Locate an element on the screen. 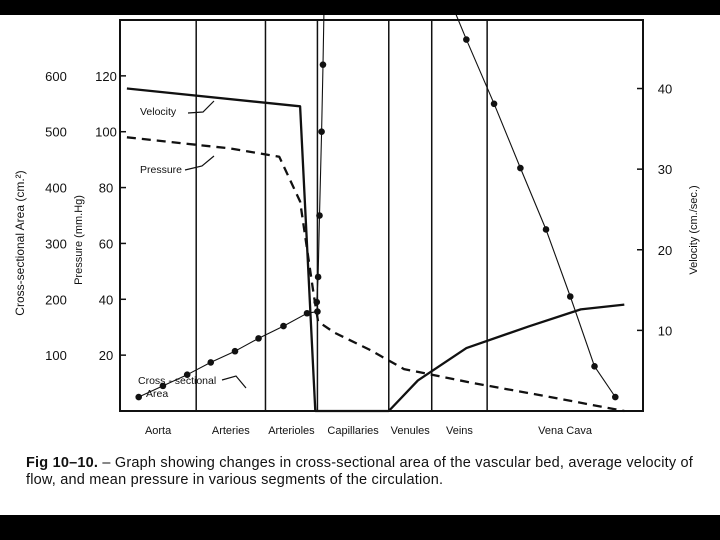  figure-number: Fig 10–10. is located at coordinates (62, 463).